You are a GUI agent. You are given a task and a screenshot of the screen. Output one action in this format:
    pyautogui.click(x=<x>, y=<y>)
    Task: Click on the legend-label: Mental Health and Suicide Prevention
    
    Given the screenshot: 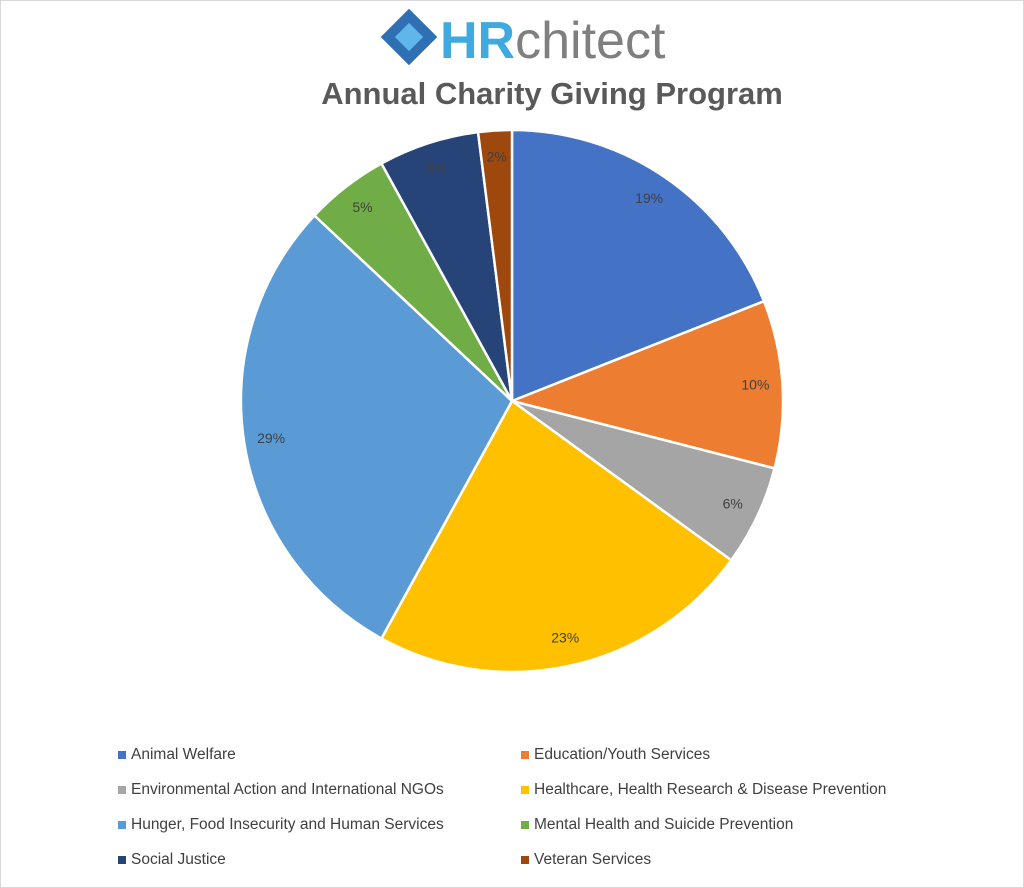 What is the action you would take?
    pyautogui.click(x=663, y=824)
    